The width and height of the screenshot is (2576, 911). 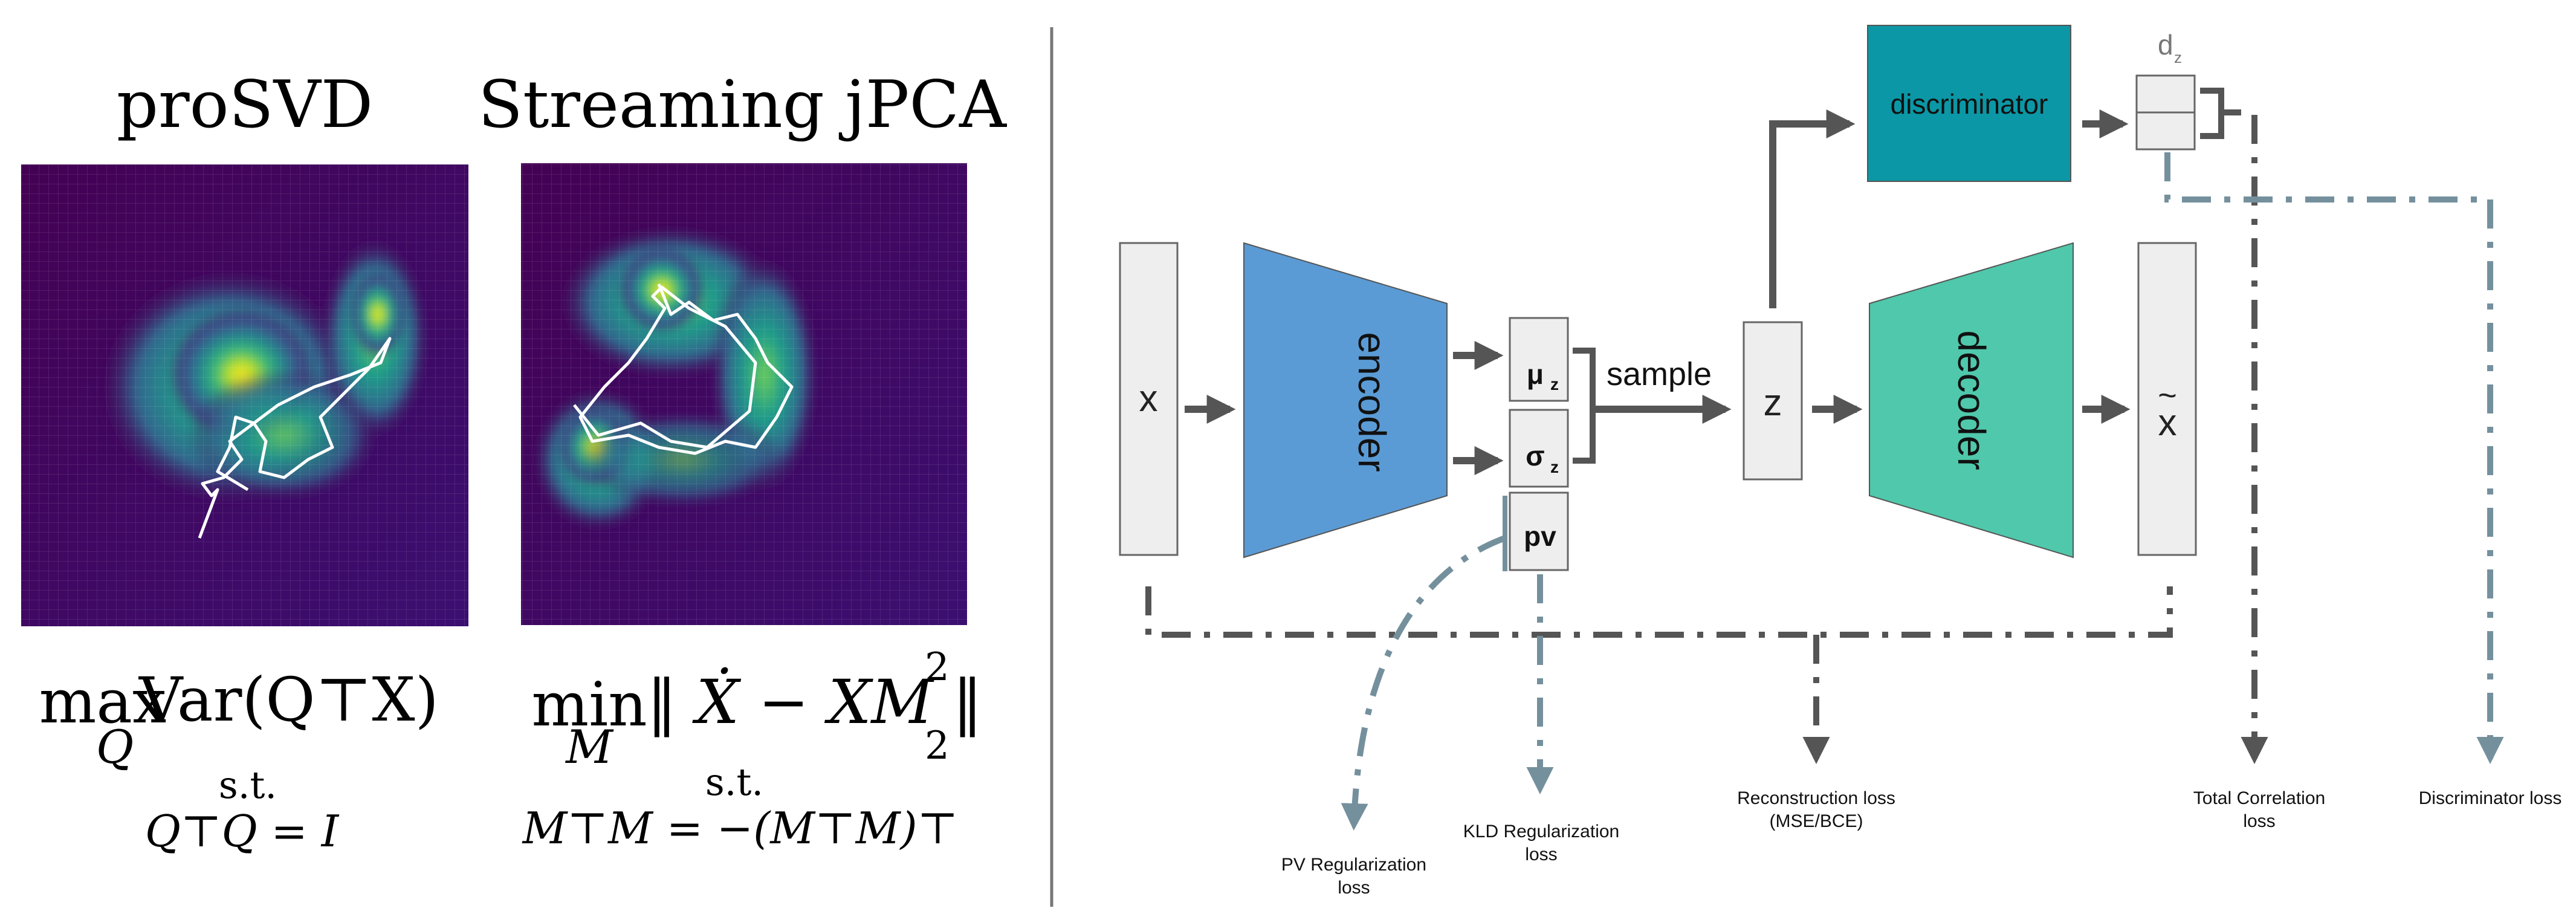 What do you see at coordinates (740, 829) in the screenshot?
I see `jpca-constraint: M⊤M = −(M⊤M)⊤` at bounding box center [740, 829].